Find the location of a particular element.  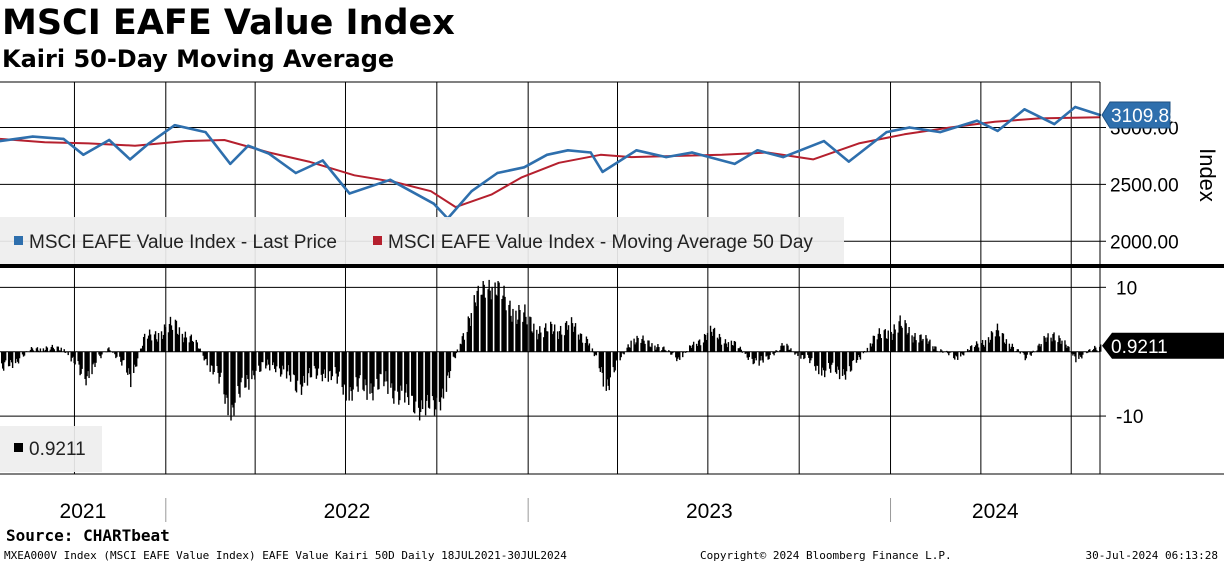

footer-timestamp: 30-Jul-2024 06:13:28 is located at coordinates (1151, 555).